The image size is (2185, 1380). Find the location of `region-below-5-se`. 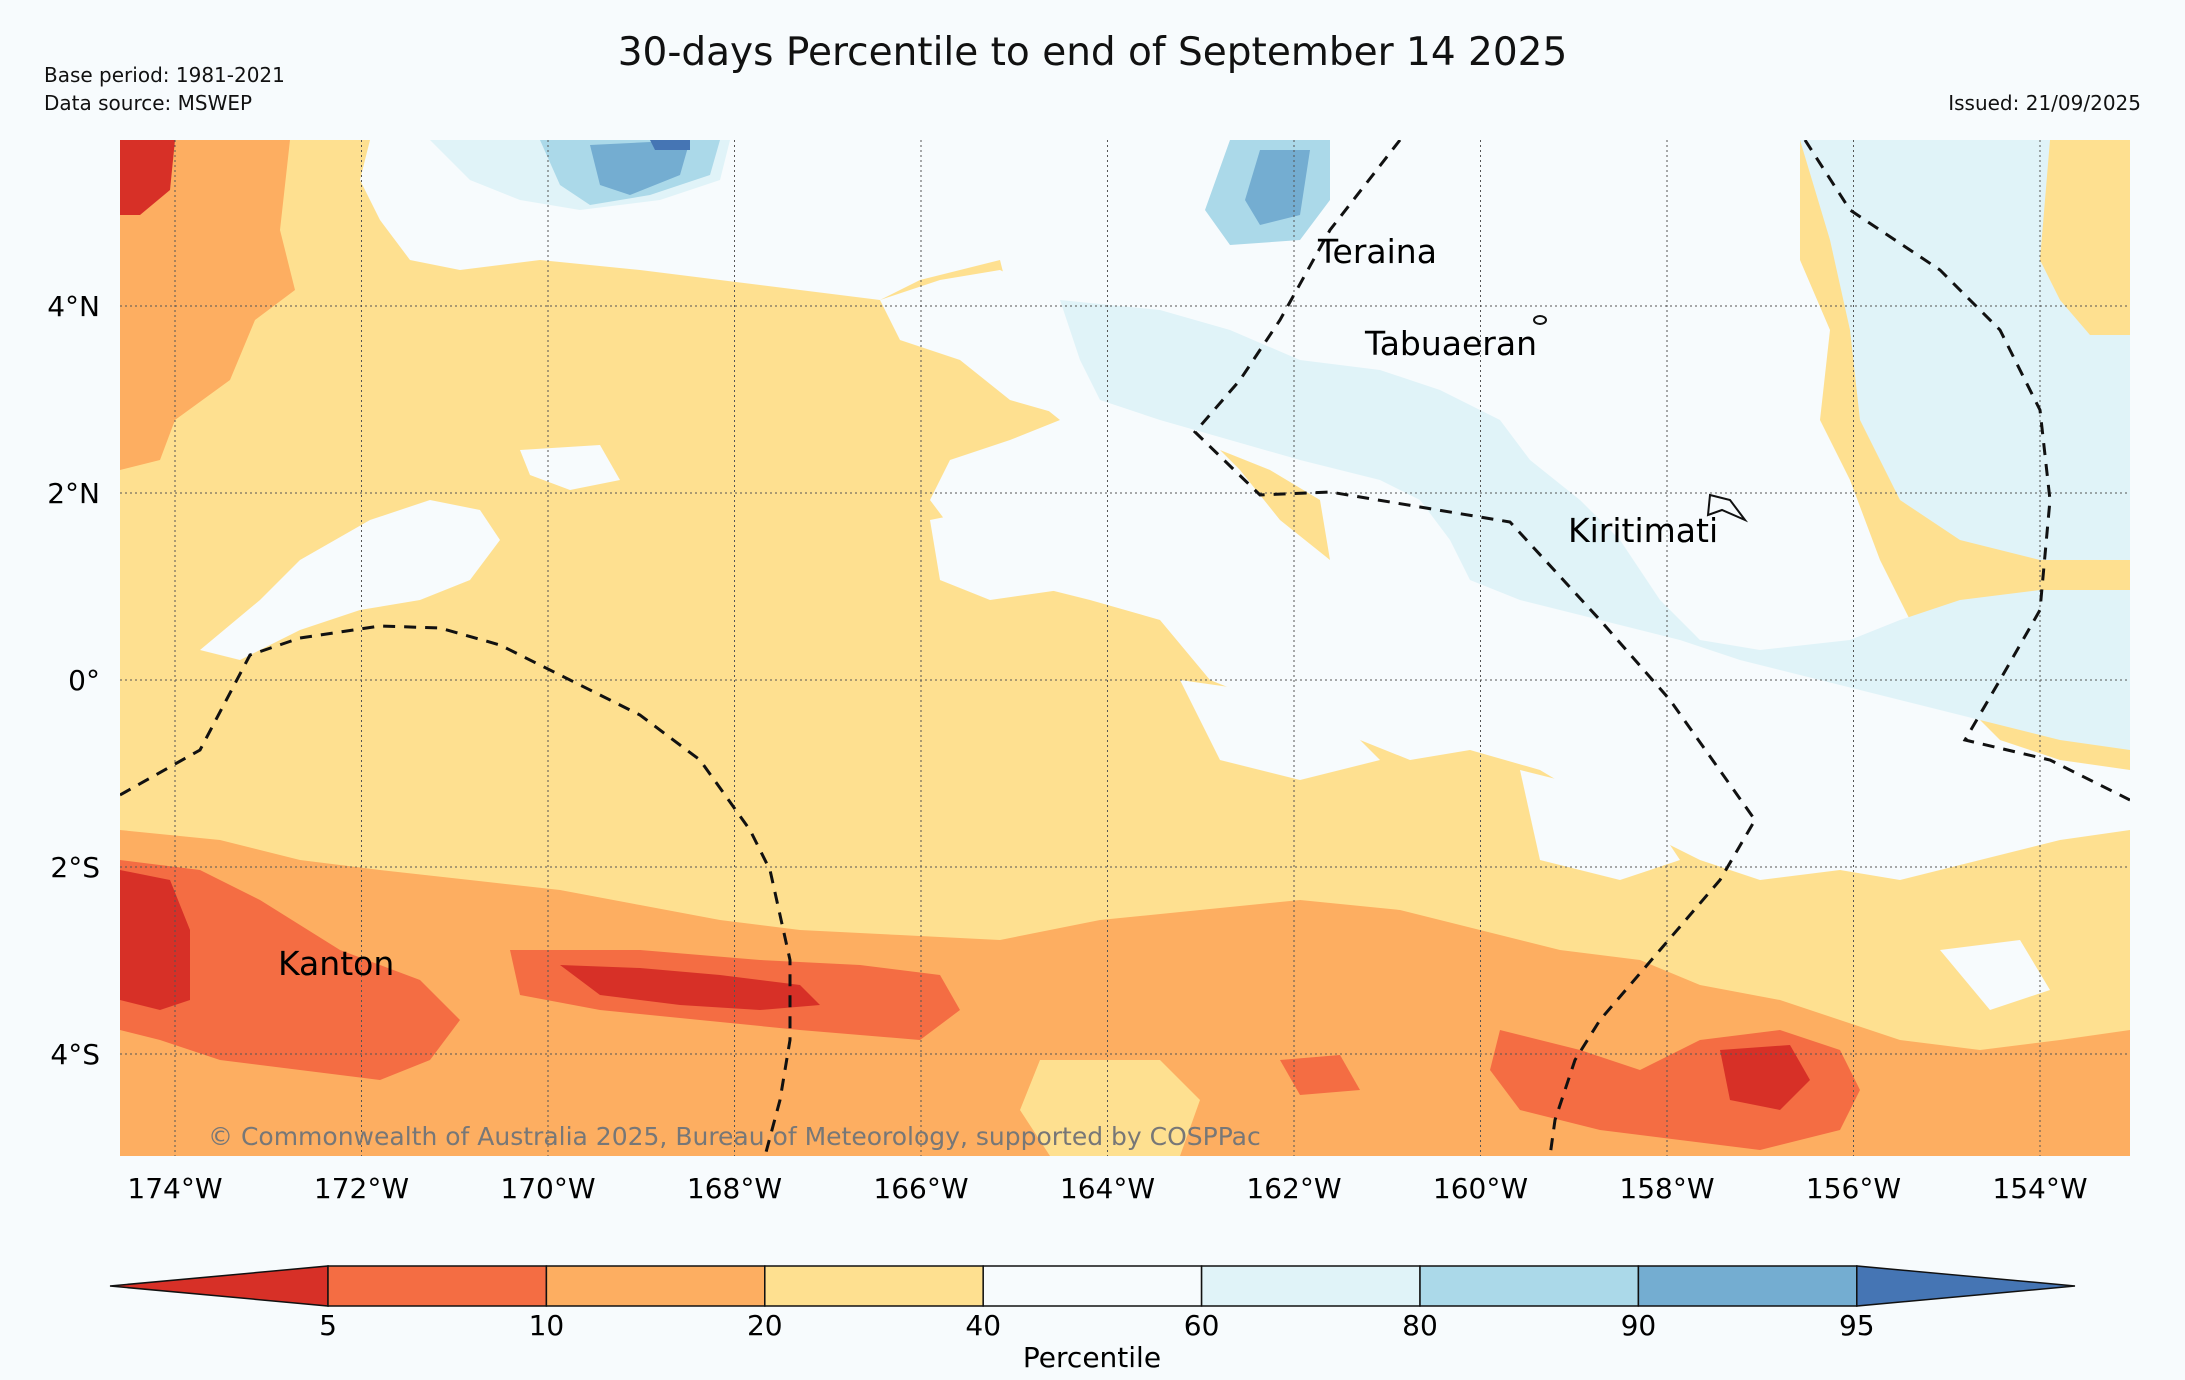

region-below-5-se is located at coordinates (1765, 1077).